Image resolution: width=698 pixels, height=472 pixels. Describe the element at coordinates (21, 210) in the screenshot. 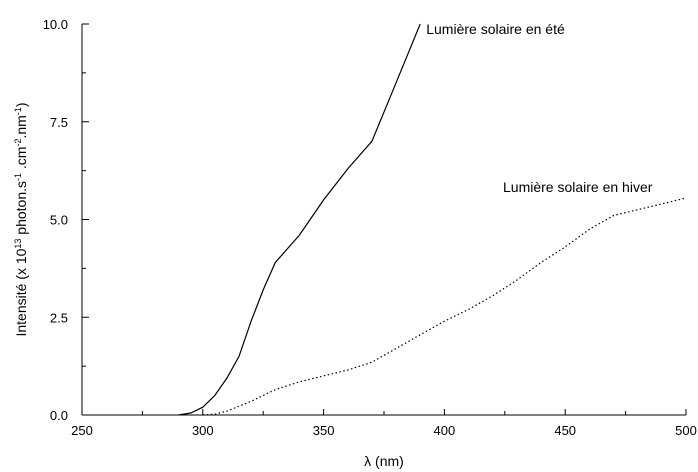

I see `y-label-text: photon.s` at that location.